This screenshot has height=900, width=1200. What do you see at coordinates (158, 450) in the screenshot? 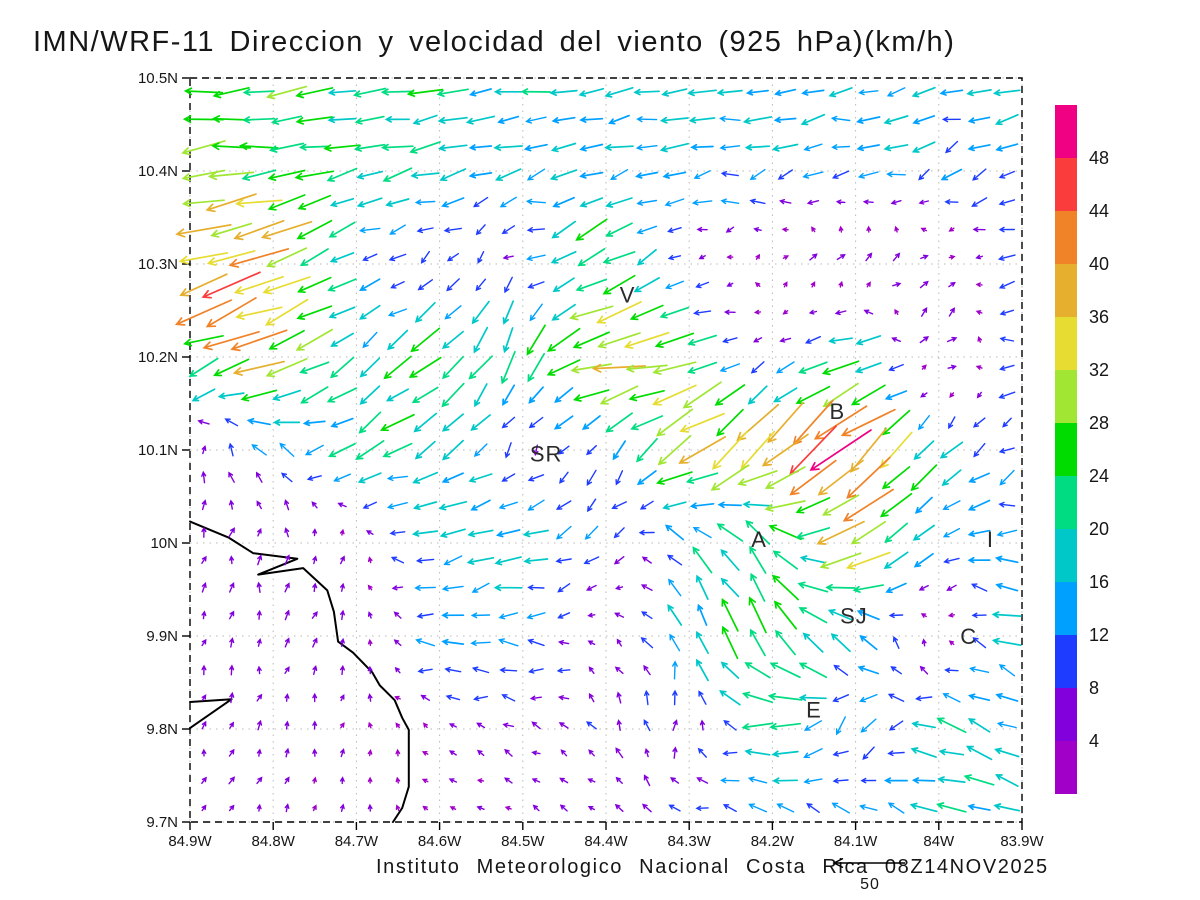
I see `y-tick-label: 10.1N` at bounding box center [158, 450].